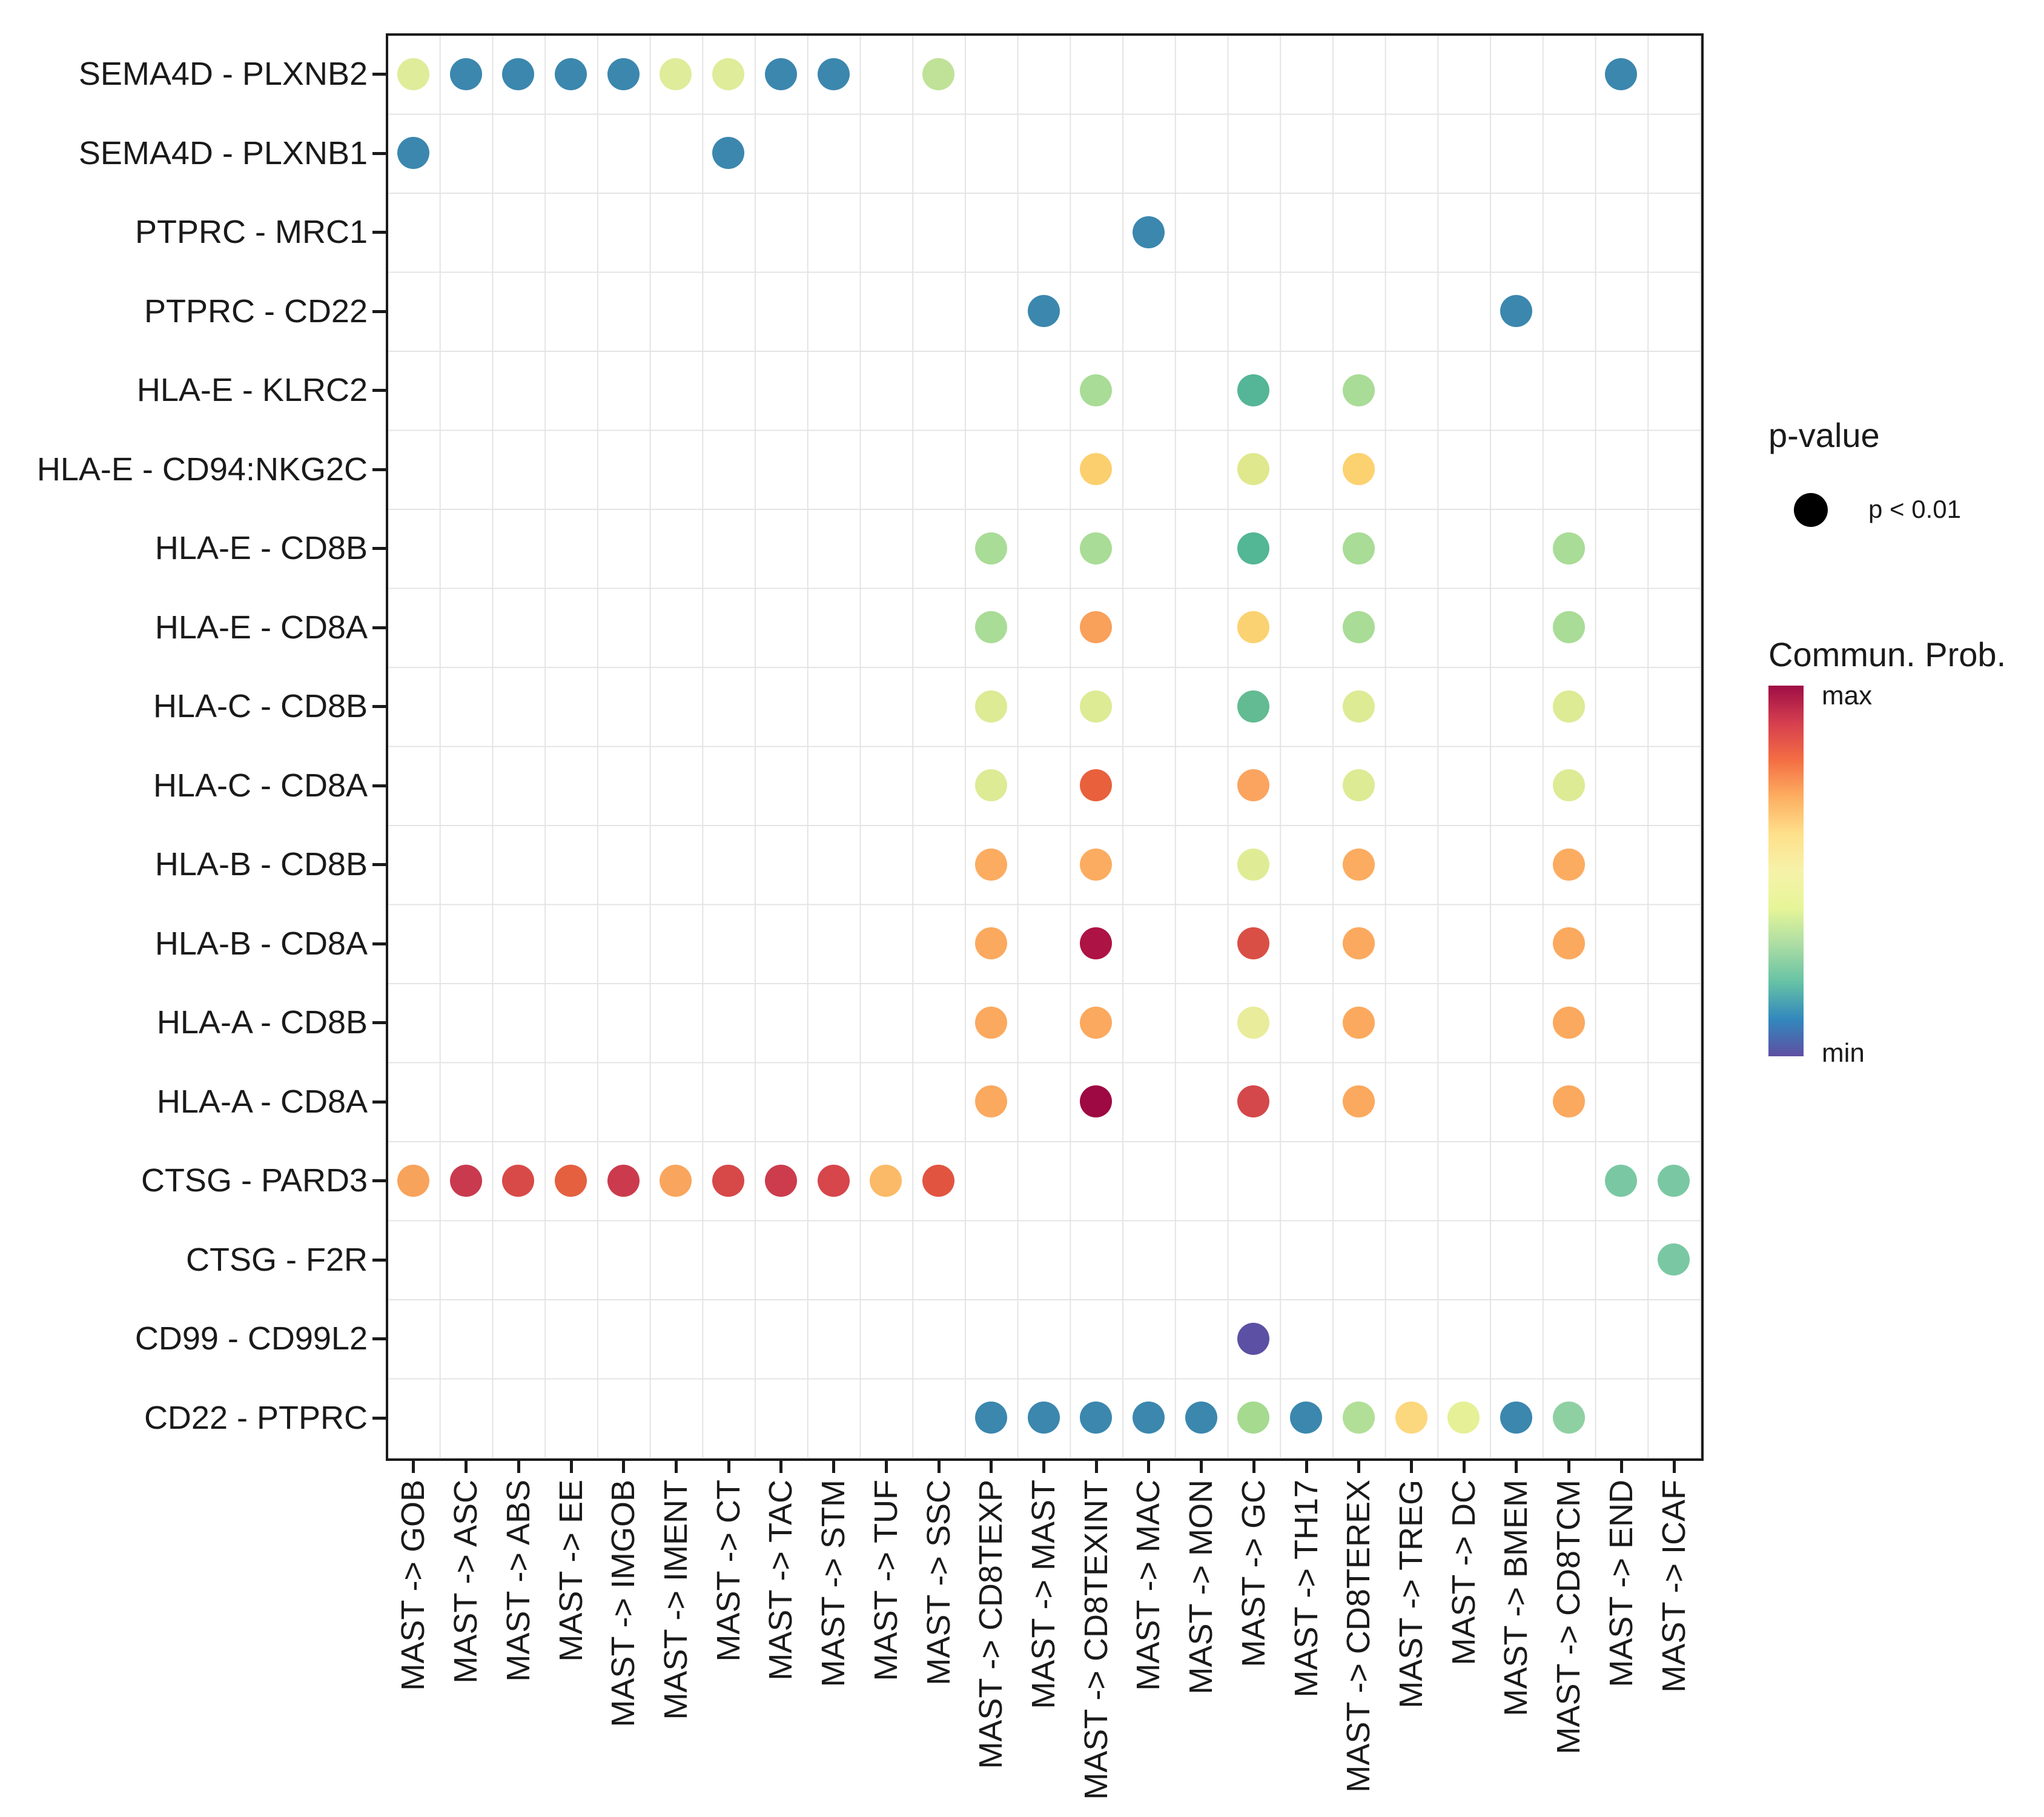  What do you see at coordinates (1043, 1595) in the screenshot?
I see `x-axis-label: MAST -> MAST` at bounding box center [1043, 1595].